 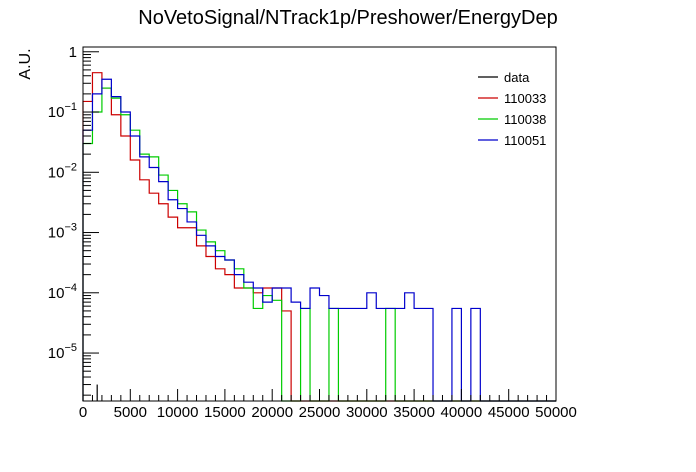 What do you see at coordinates (512, 109) in the screenshot?
I see `legend: data 110033 110038 110051` at bounding box center [512, 109].